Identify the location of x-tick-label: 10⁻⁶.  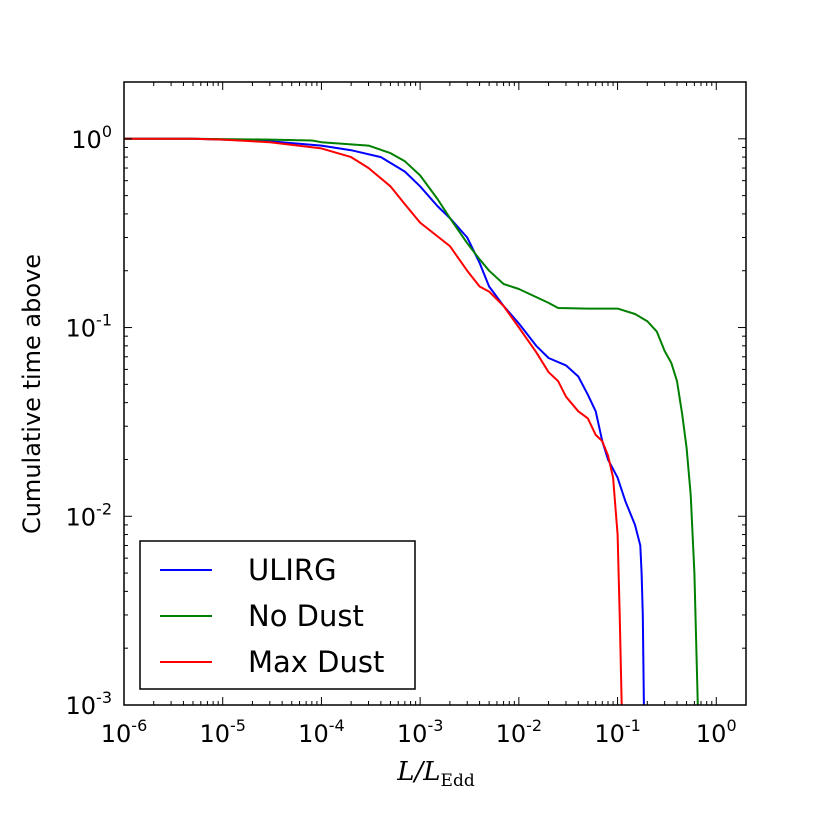
(124, 732).